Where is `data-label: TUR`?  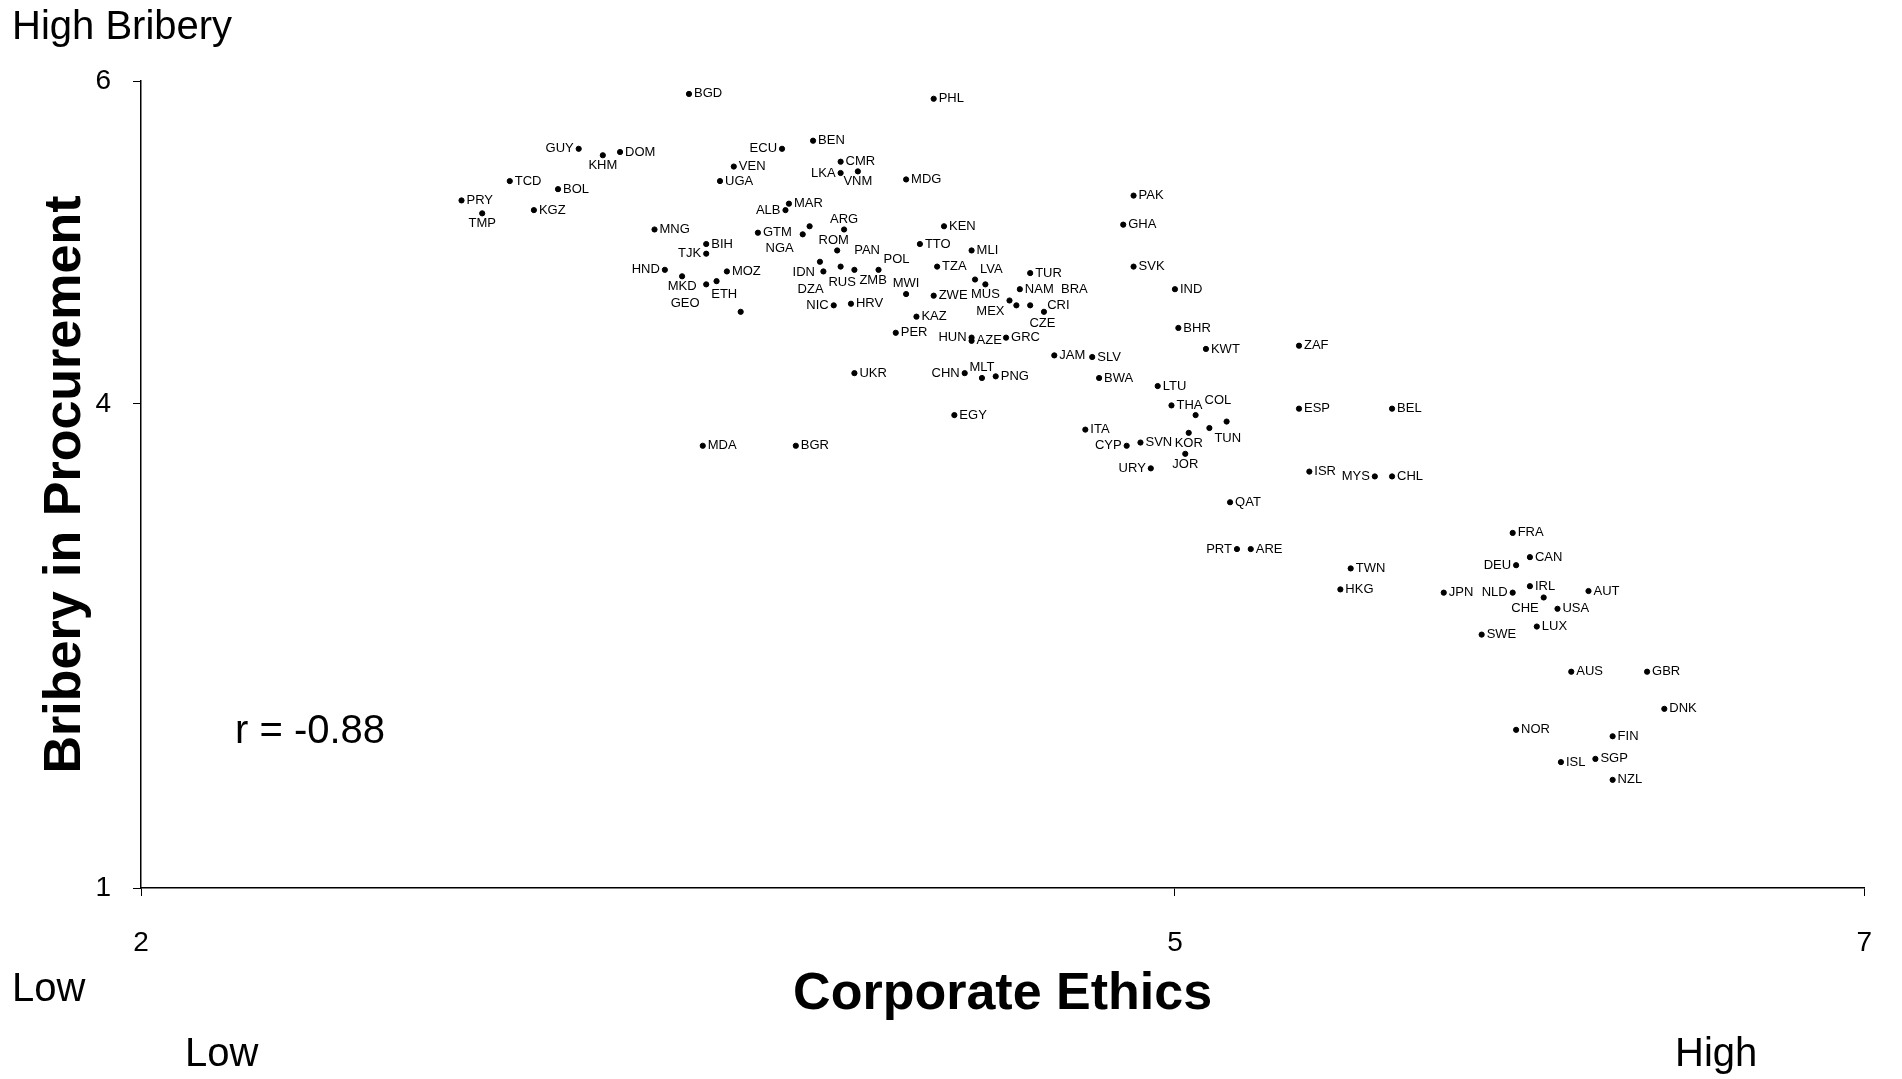
data-label: TUR is located at coordinates (1048, 272).